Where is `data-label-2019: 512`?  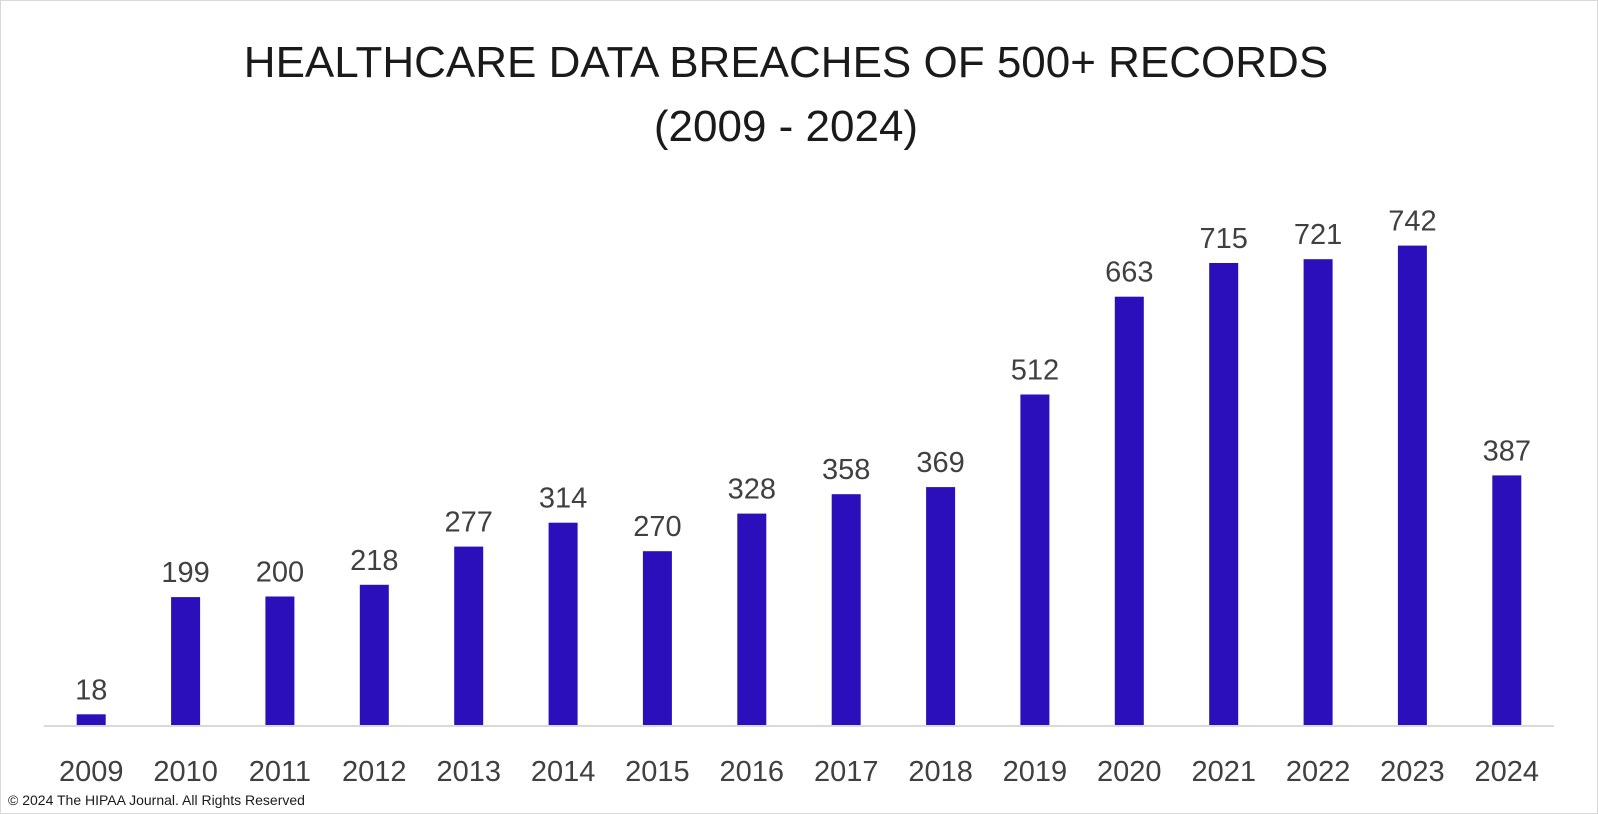
data-label-2019: 512 is located at coordinates (1035, 371).